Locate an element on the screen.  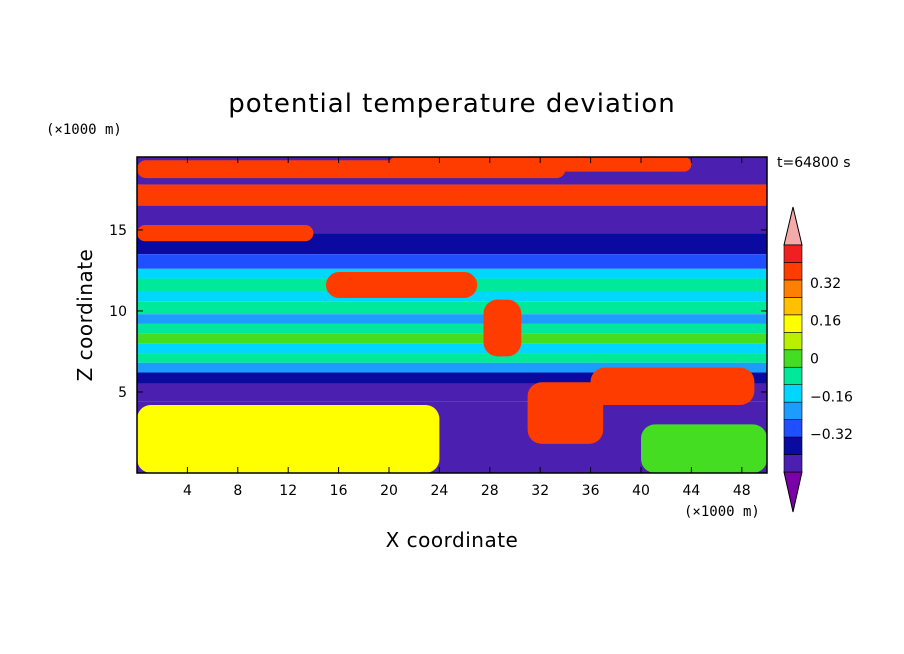
colorbar-tick-label: −0.32 is located at coordinates (831, 435).